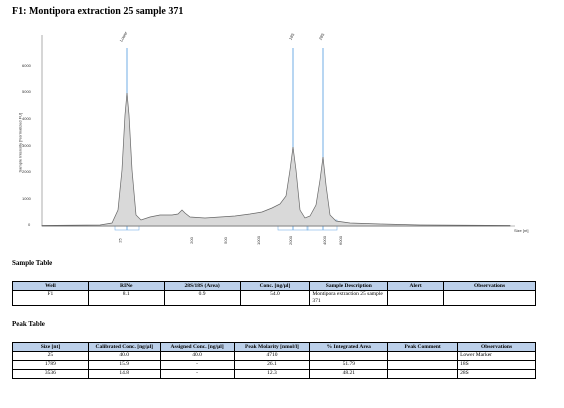 The image size is (564, 408). What do you see at coordinates (290, 240) in the screenshot?
I see `x-tick-label: 2000` at bounding box center [290, 240].